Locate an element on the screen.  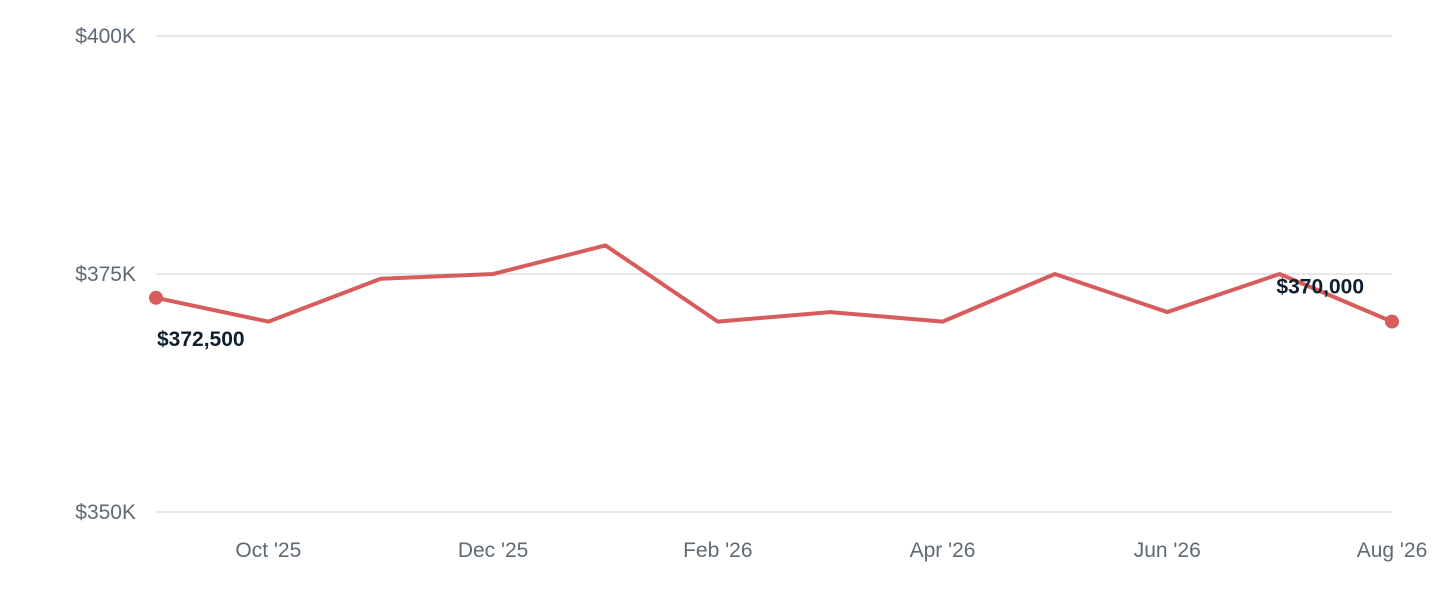
series-line is located at coordinates (774, 283).